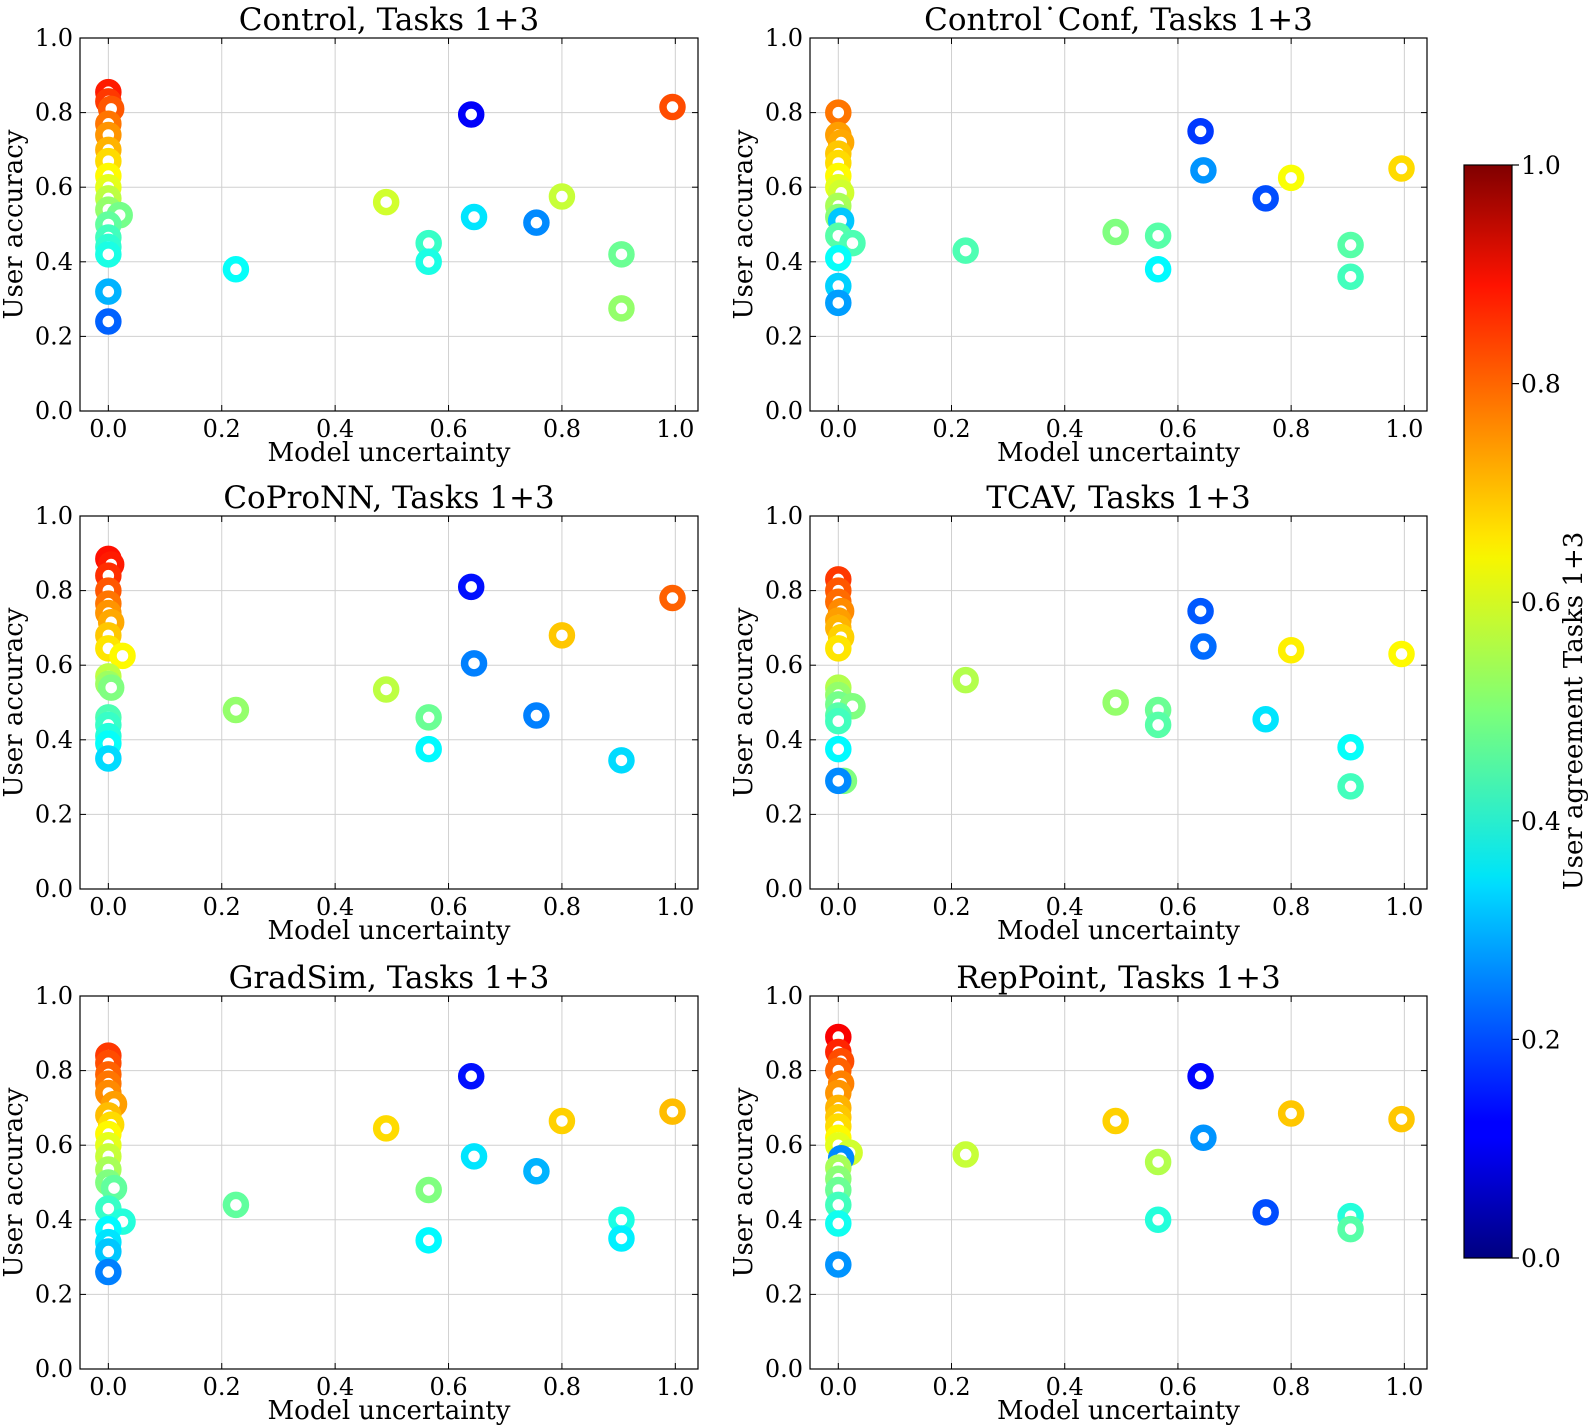 This screenshot has width=1592, height=1425. I want to click on chart-title: Control˙Conf, Tasks 1+3, so click(1118, 20).